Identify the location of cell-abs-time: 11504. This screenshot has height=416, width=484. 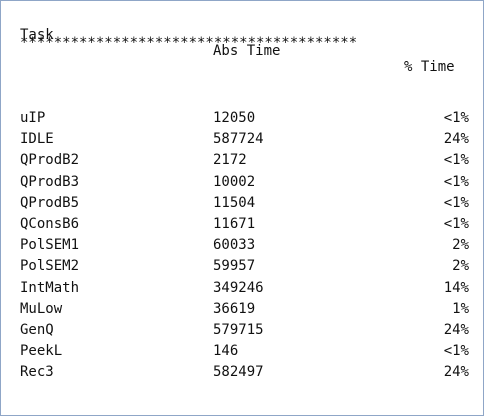
(234, 202).